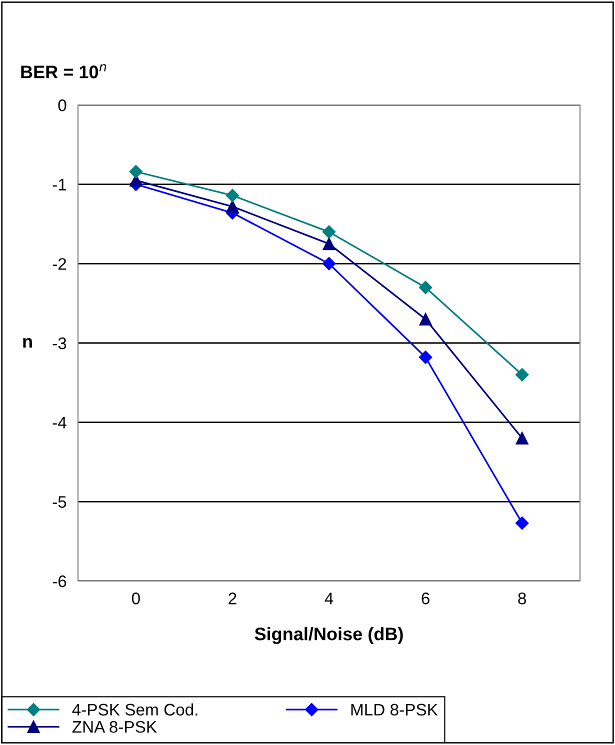 This screenshot has width=615, height=745. I want to click on y-tick-label: -6, so click(59, 581).